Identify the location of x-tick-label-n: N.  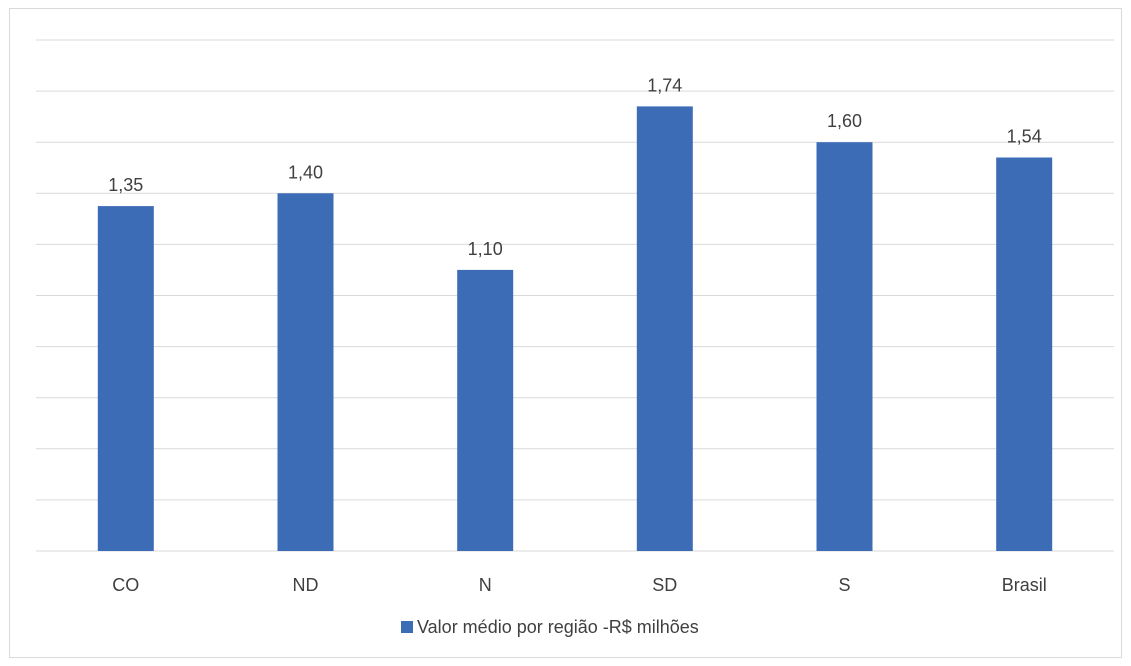
(485, 585).